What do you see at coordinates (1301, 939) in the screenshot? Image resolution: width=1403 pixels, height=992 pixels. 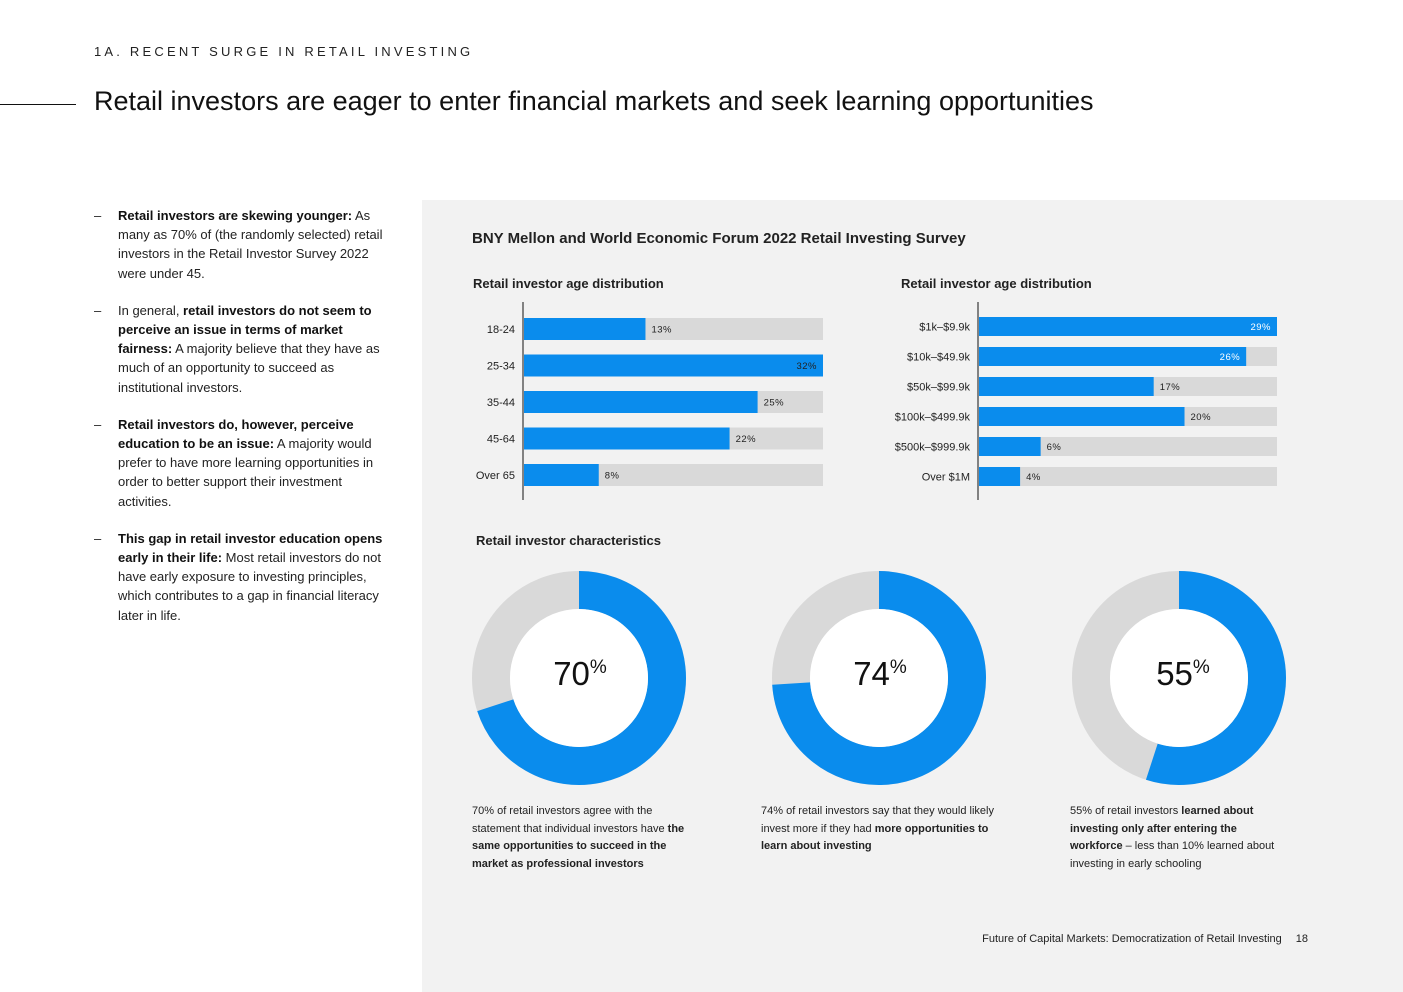 I see `page-number: 18` at bounding box center [1301, 939].